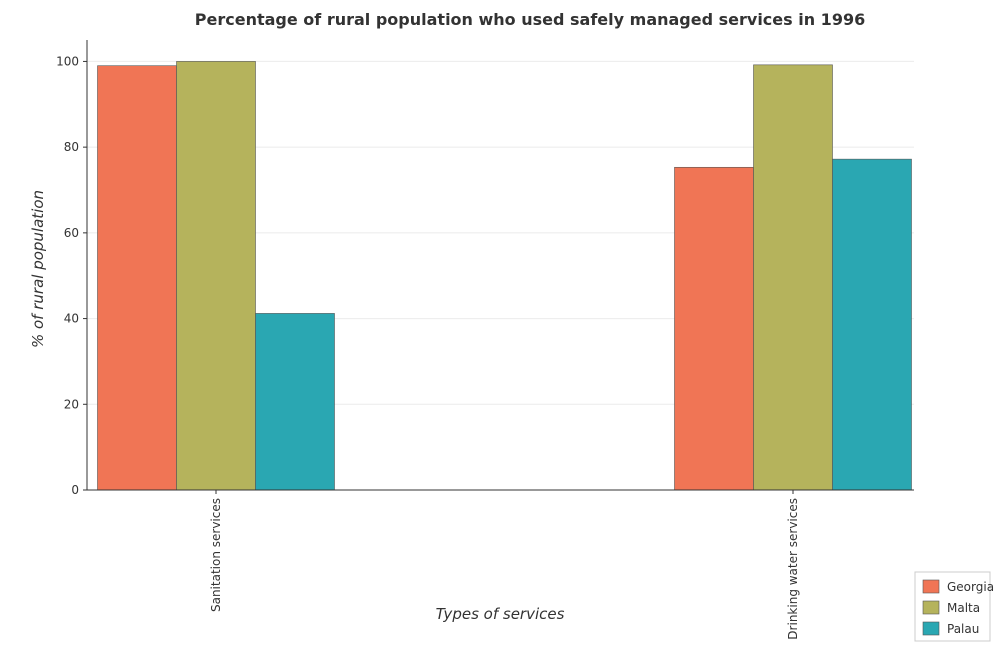 The image size is (997, 650). Describe the element at coordinates (67, 61) in the screenshot. I see `y-tick-label: 100` at that location.